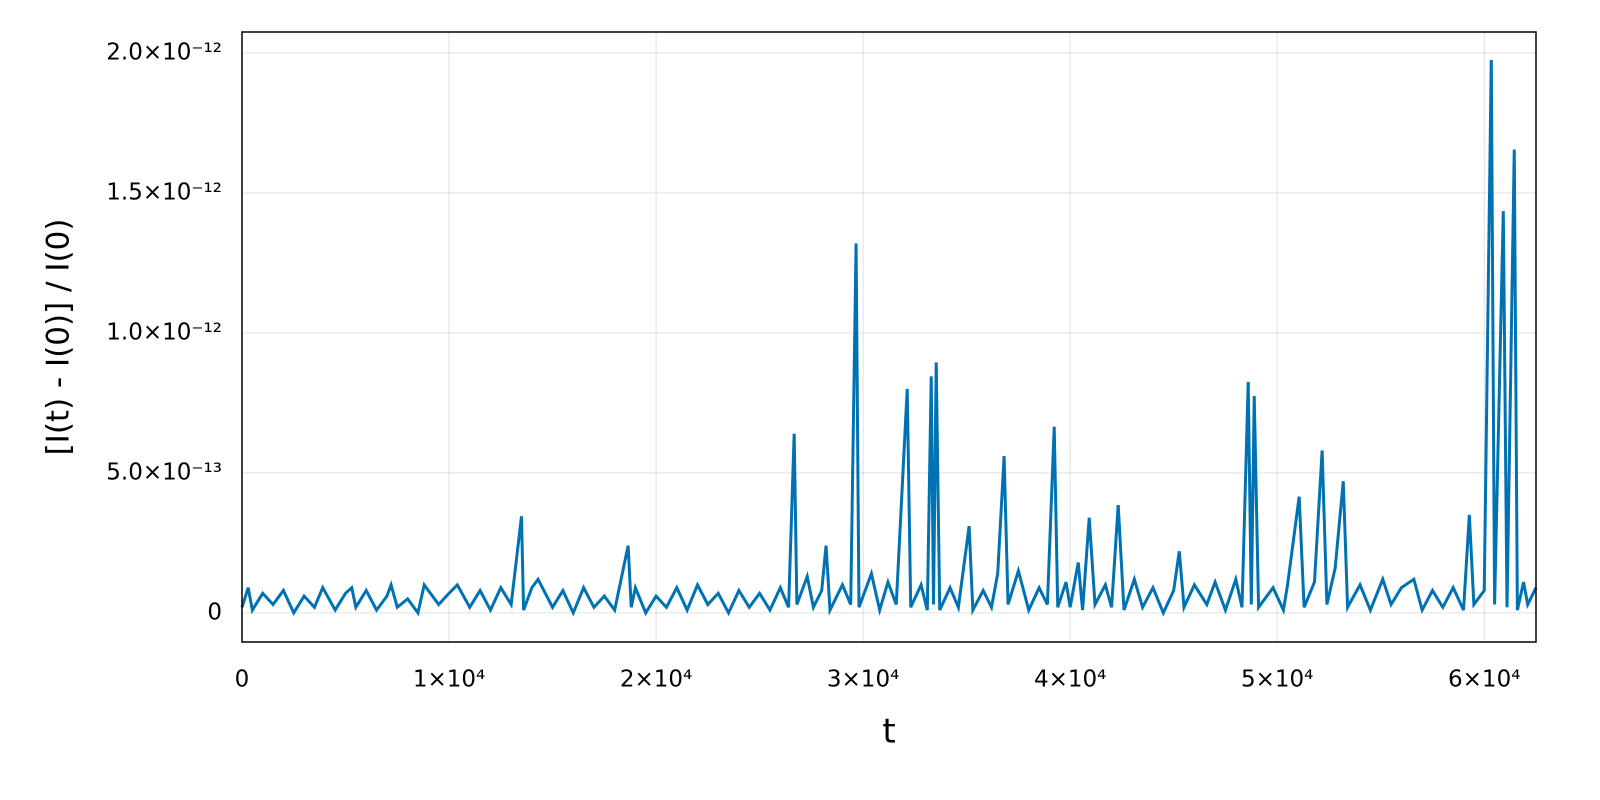  I want to click on x-tick-label: 5×10⁴, so click(1277, 680).